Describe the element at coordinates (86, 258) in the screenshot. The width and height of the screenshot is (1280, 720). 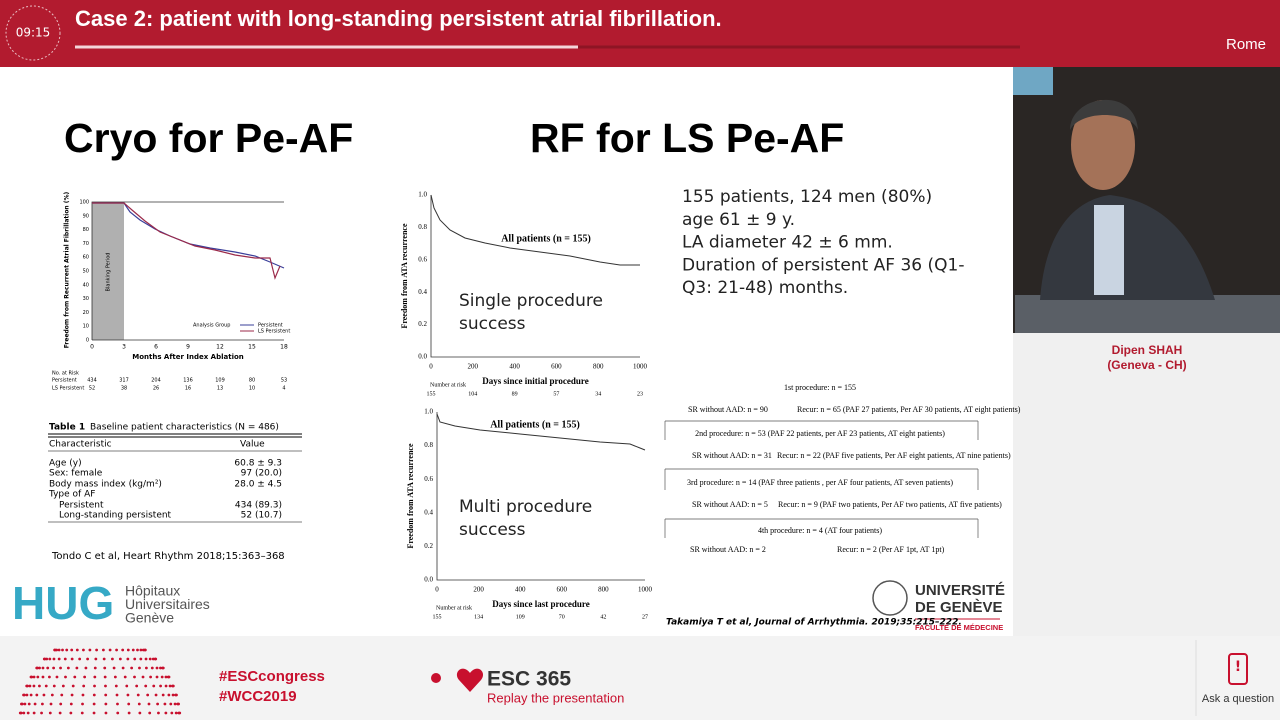
I see `y-tick-label: 60` at that location.